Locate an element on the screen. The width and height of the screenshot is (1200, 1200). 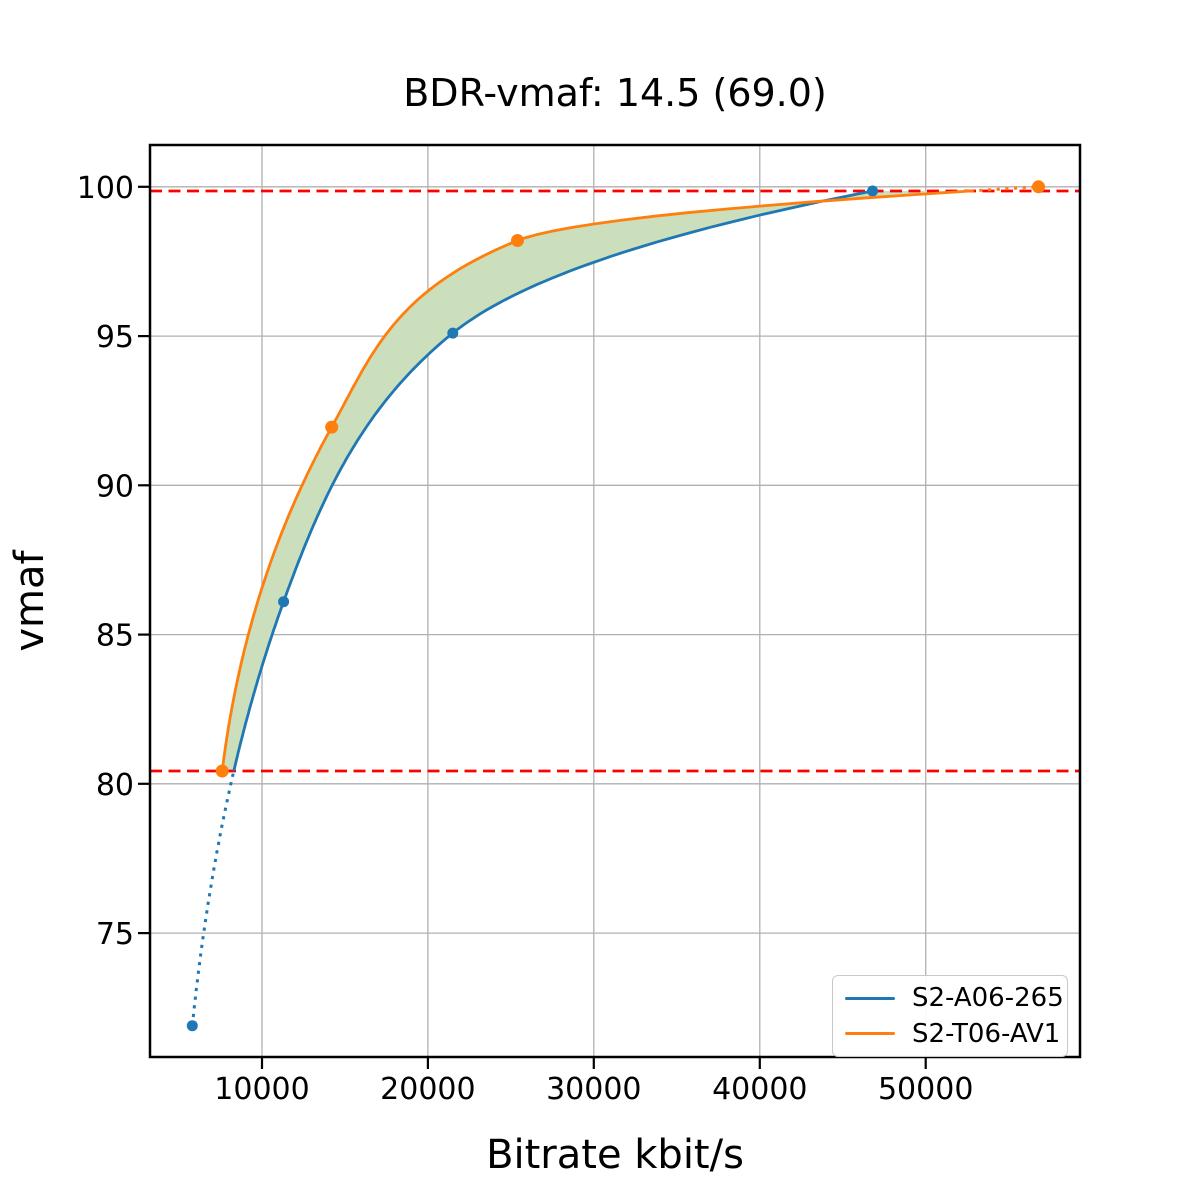
legend-label-s2-a06-265: S2-A06-265 is located at coordinates (988, 998).